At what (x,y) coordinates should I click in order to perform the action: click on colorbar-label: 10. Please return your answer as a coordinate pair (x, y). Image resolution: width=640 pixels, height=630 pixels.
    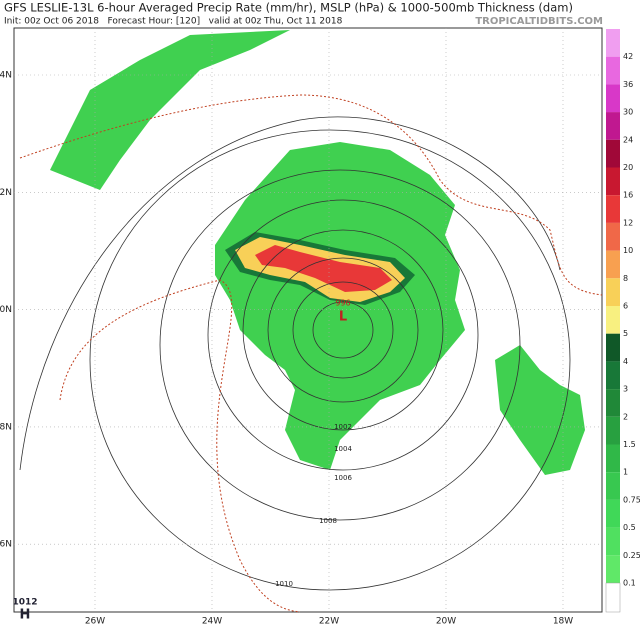
    Looking at the image, I should click on (628, 250).